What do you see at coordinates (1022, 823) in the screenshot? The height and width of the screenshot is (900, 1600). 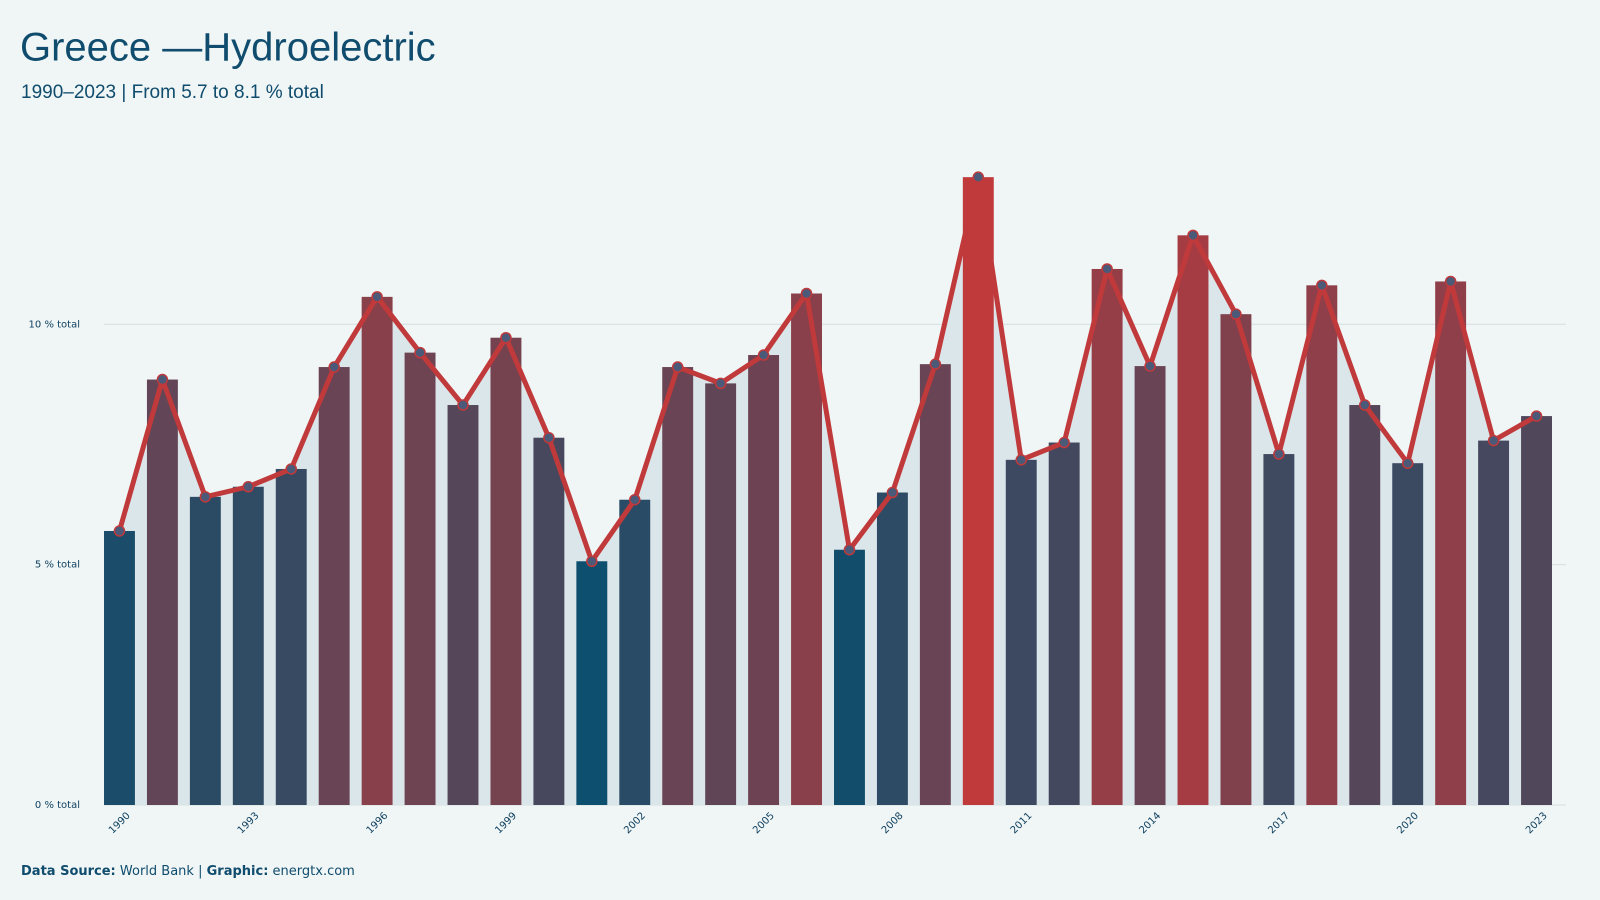 I see `x-tick-label: 2011` at bounding box center [1022, 823].